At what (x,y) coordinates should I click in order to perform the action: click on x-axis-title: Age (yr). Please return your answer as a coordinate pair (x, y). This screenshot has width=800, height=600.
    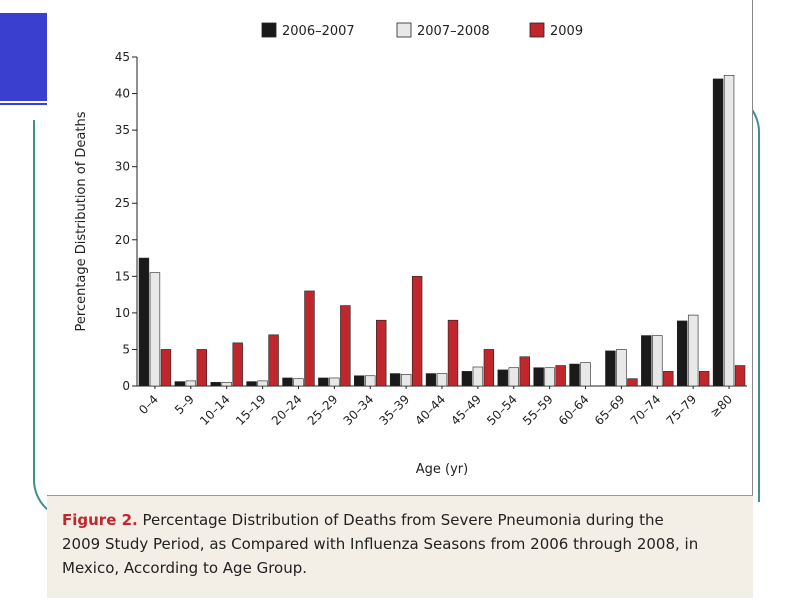
    Looking at the image, I should click on (442, 469).